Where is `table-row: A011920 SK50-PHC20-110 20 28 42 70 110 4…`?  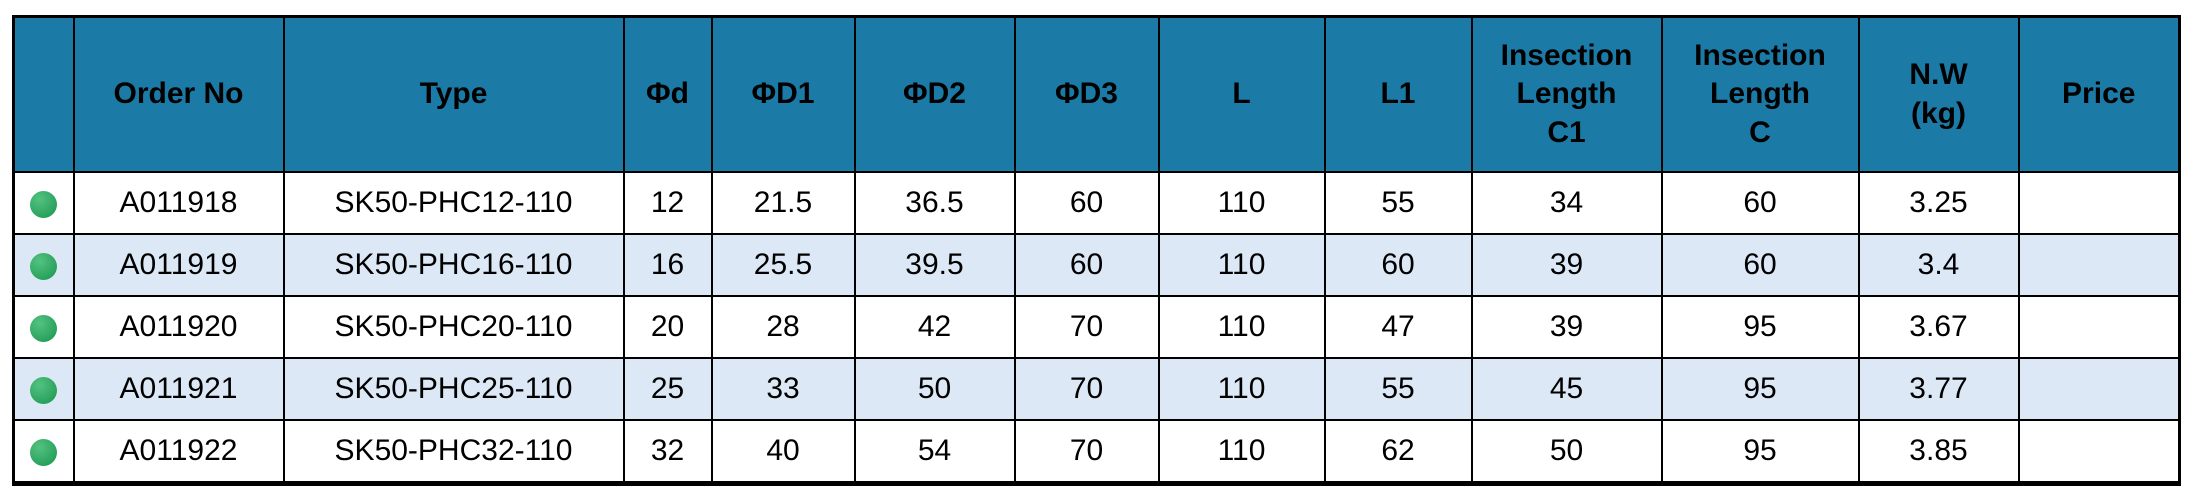 table-row: A011920 SK50-PHC20-110 20 28 42 70 110 4… is located at coordinates (1096, 327).